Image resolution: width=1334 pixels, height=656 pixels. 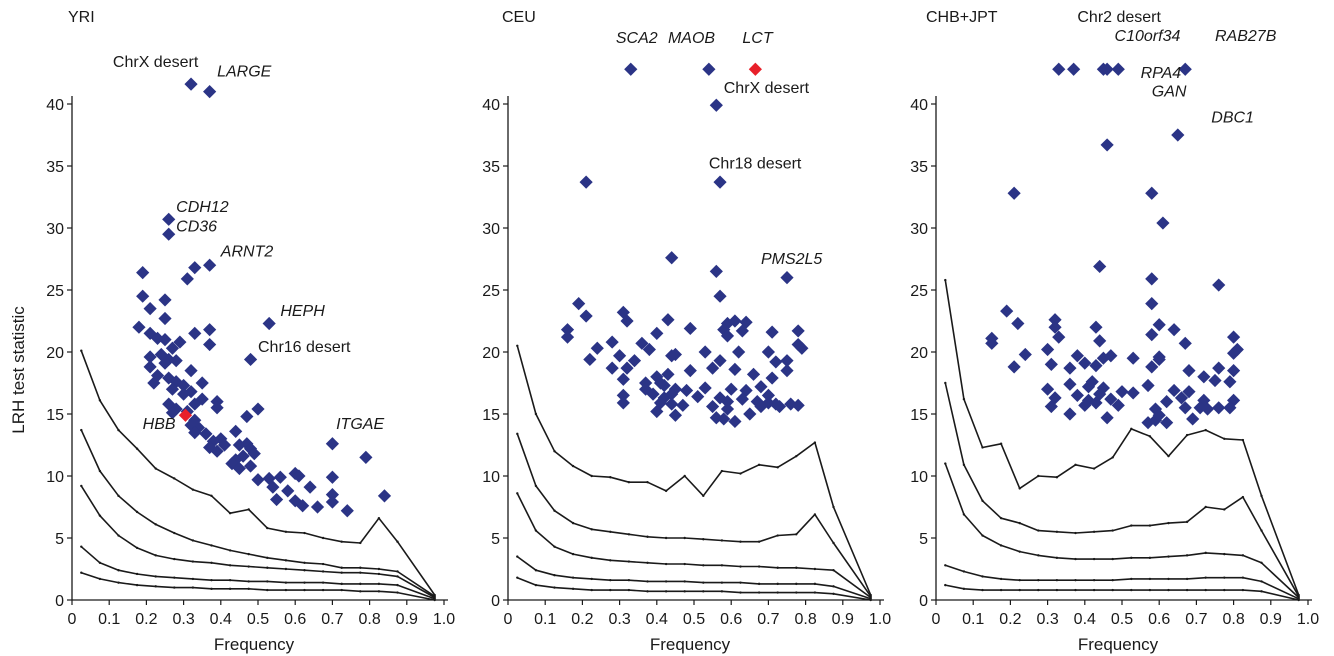 What do you see at coordinates (360, 424) in the screenshot?
I see `annotation: ITGAE` at bounding box center [360, 424].